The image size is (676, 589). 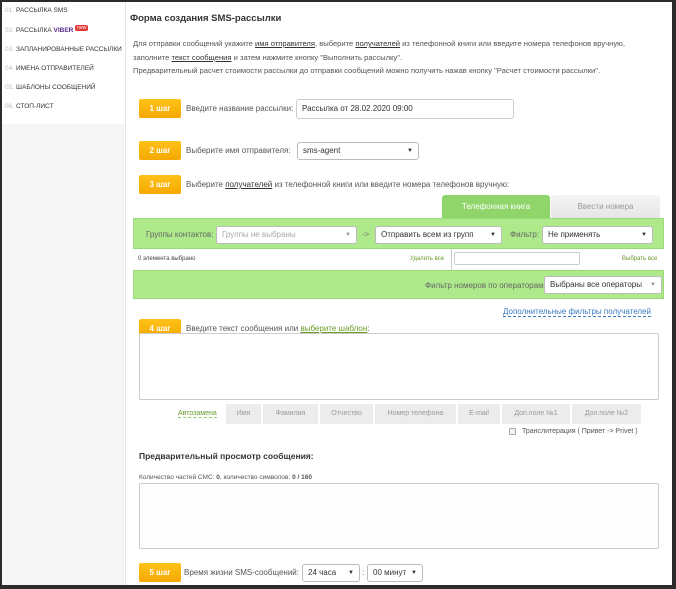 What do you see at coordinates (240, 108) in the screenshot?
I see `step-1-label: Введите название рассылки:` at bounding box center [240, 108].